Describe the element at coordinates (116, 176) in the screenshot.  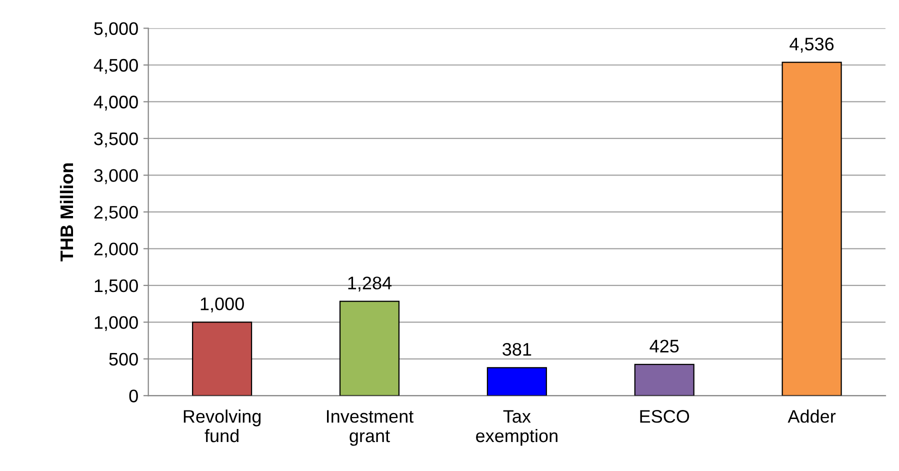
I see `y-tick-label: 3,000` at that location.